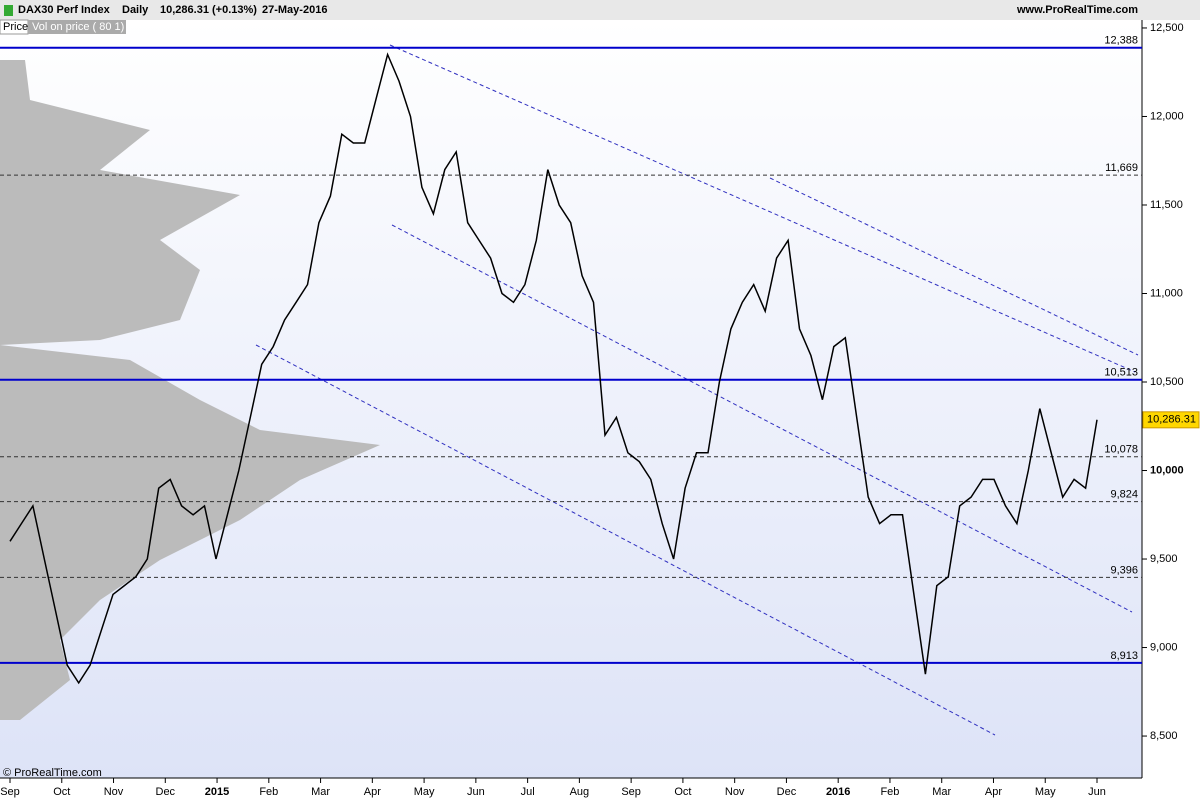 Image resolution: width=1200 pixels, height=805 pixels. What do you see at coordinates (1124, 656) in the screenshot?
I see `level-label: 8,913` at bounding box center [1124, 656].